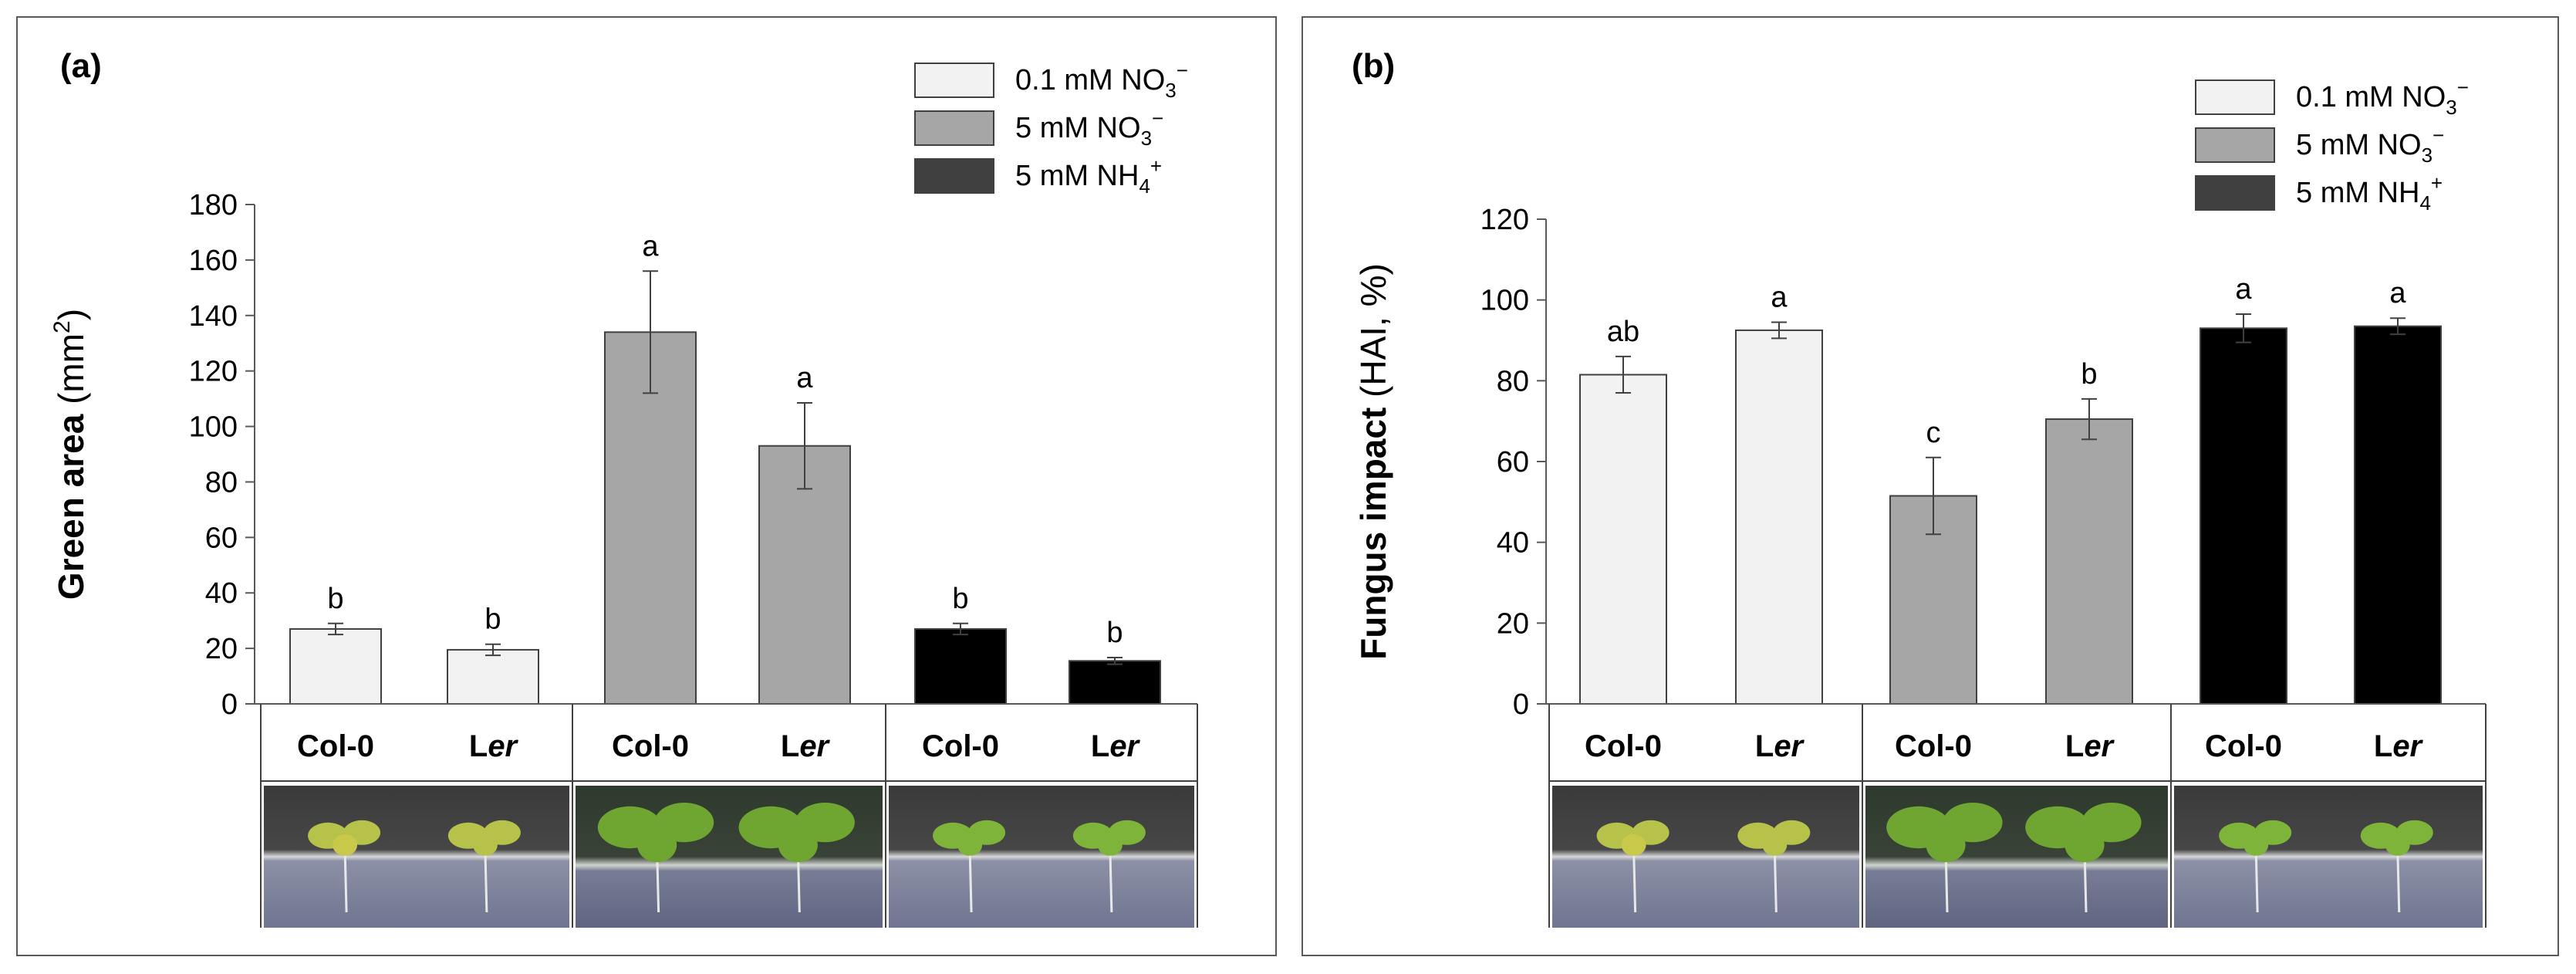 The width and height of the screenshot is (2576, 974). What do you see at coordinates (1934, 433) in the screenshot?
I see `significance-letter: c` at bounding box center [1934, 433].